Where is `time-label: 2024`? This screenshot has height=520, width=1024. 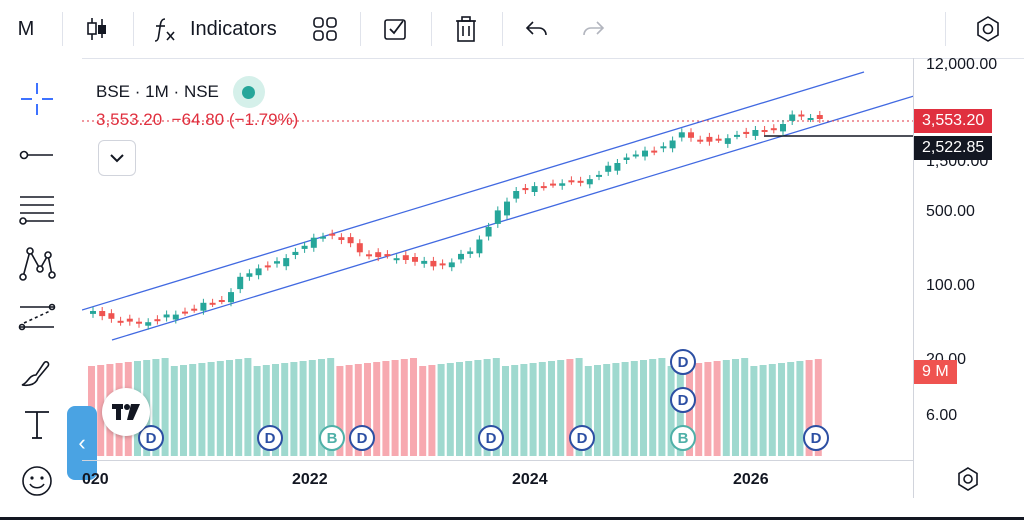 time-label: 2024 is located at coordinates (530, 479).